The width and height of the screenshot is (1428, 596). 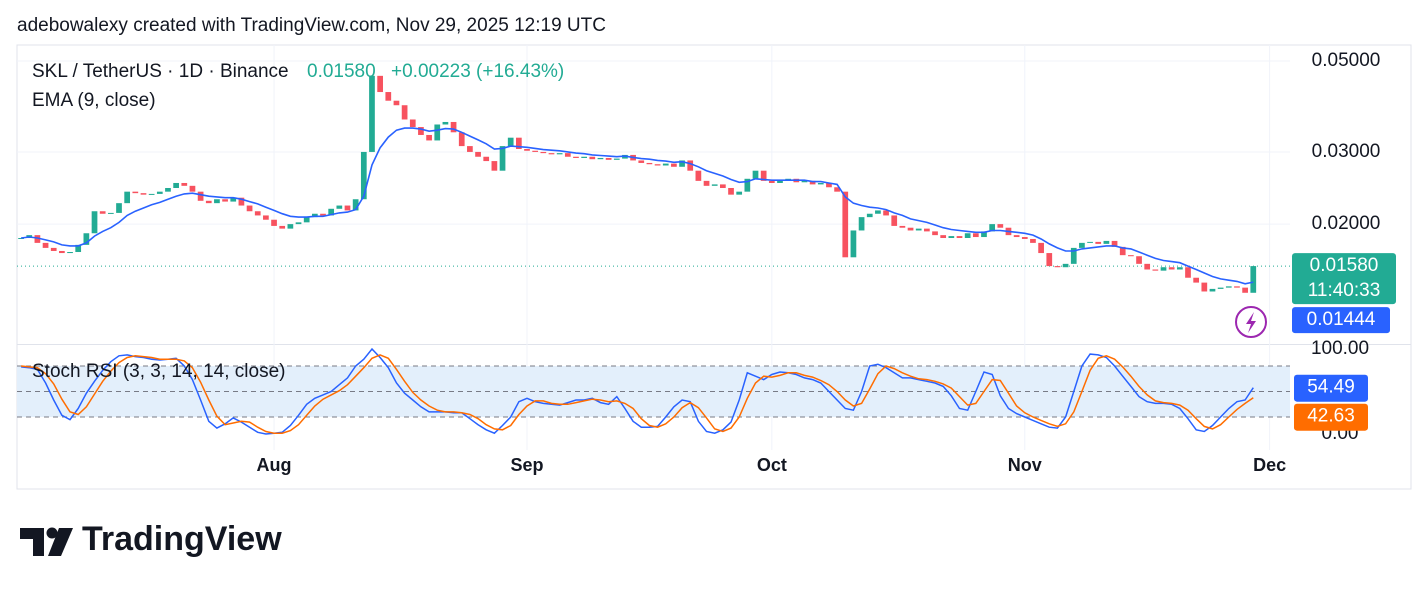 I want to click on stoch-value-label: 54.49, so click(x=1331, y=387).